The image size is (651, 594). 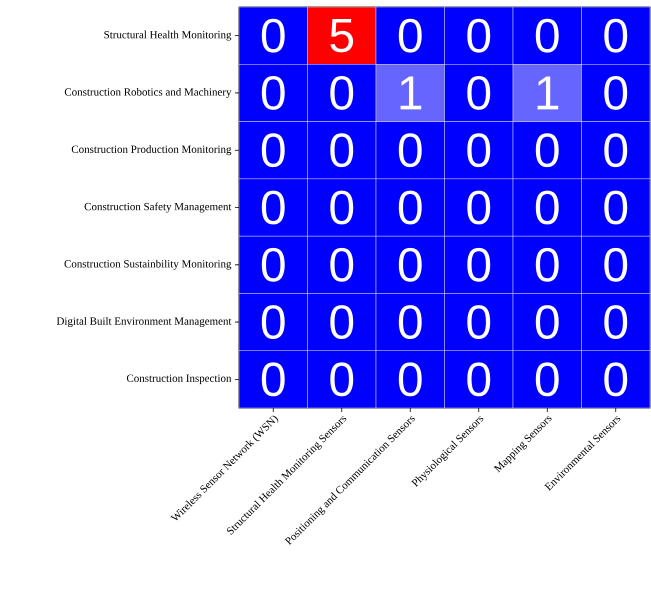 I want to click on y-tick-label: Construction Sustainbility Monitoring, so click(x=148, y=265).